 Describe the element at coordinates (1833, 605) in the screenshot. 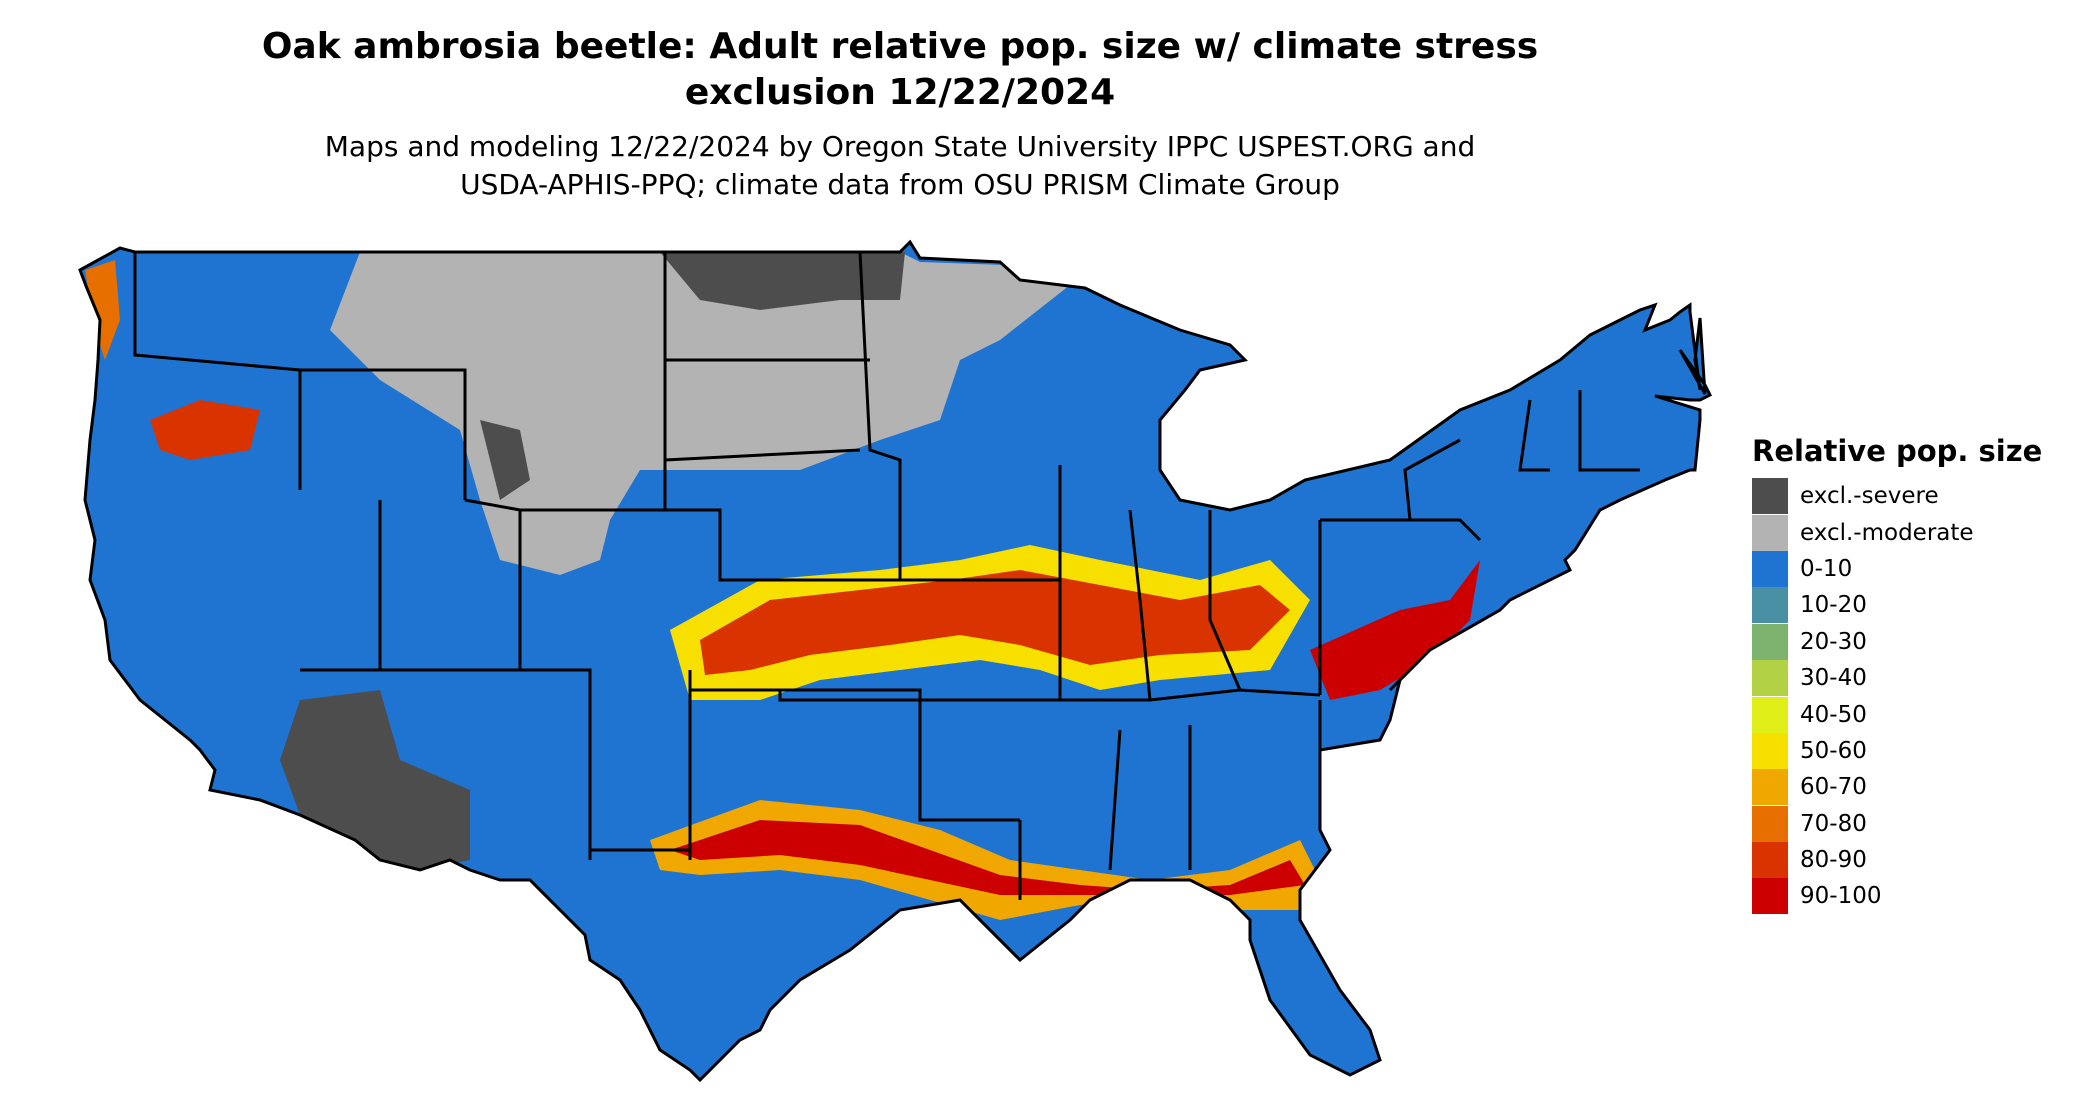

I see `legend-label: 10-20` at that location.